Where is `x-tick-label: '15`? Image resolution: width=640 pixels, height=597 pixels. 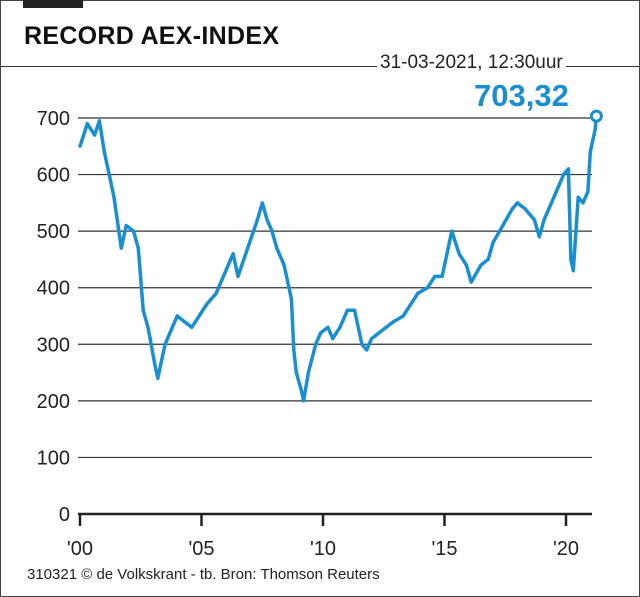
x-tick-label: '15 is located at coordinates (444, 549).